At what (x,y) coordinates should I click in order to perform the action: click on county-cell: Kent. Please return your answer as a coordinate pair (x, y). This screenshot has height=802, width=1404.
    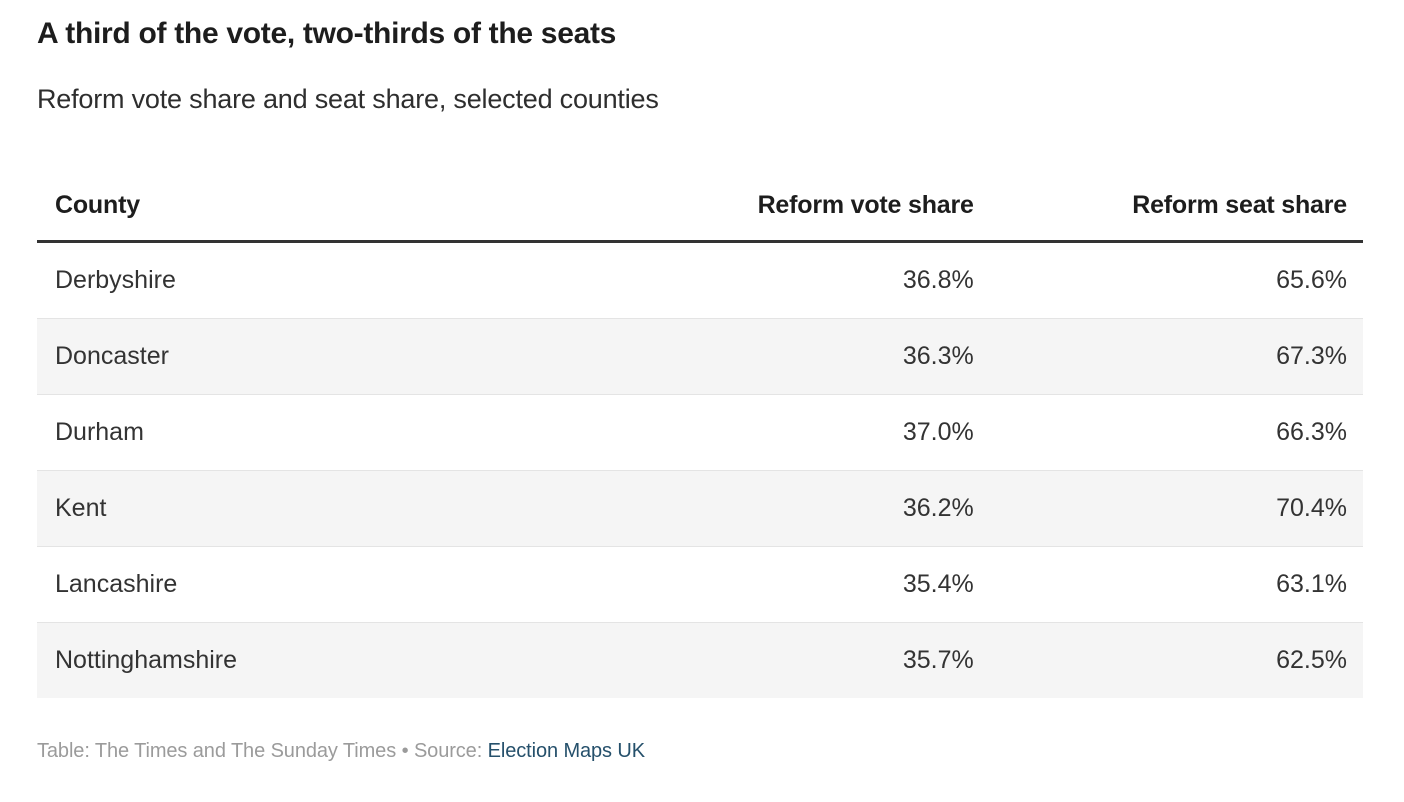
    Looking at the image, I should click on (81, 508).